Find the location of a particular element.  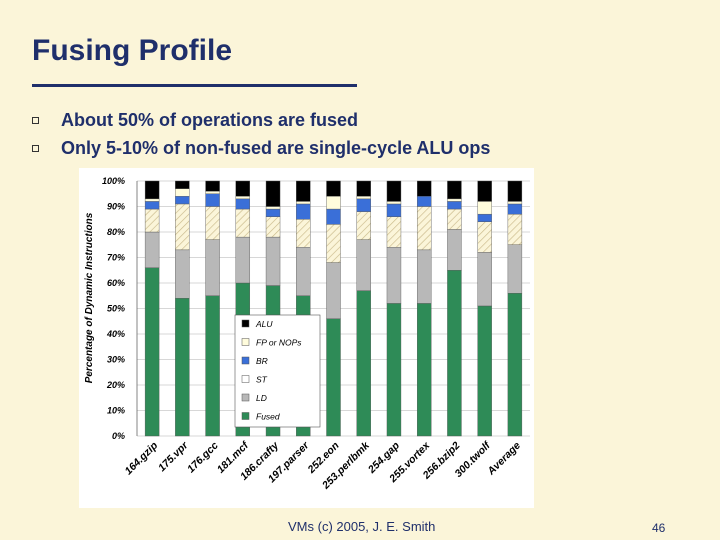

bullet-text: About 50% of operations are fused is located at coordinates (210, 119).